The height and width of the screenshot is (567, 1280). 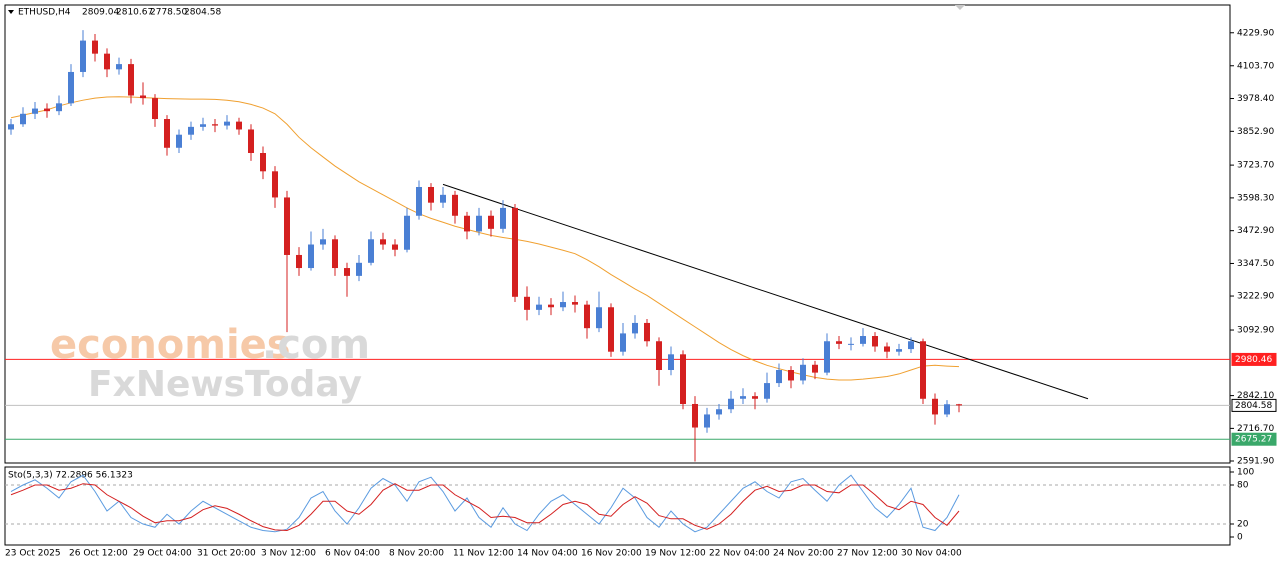 I want to click on level-label: 2980.46, so click(x=1253, y=360).